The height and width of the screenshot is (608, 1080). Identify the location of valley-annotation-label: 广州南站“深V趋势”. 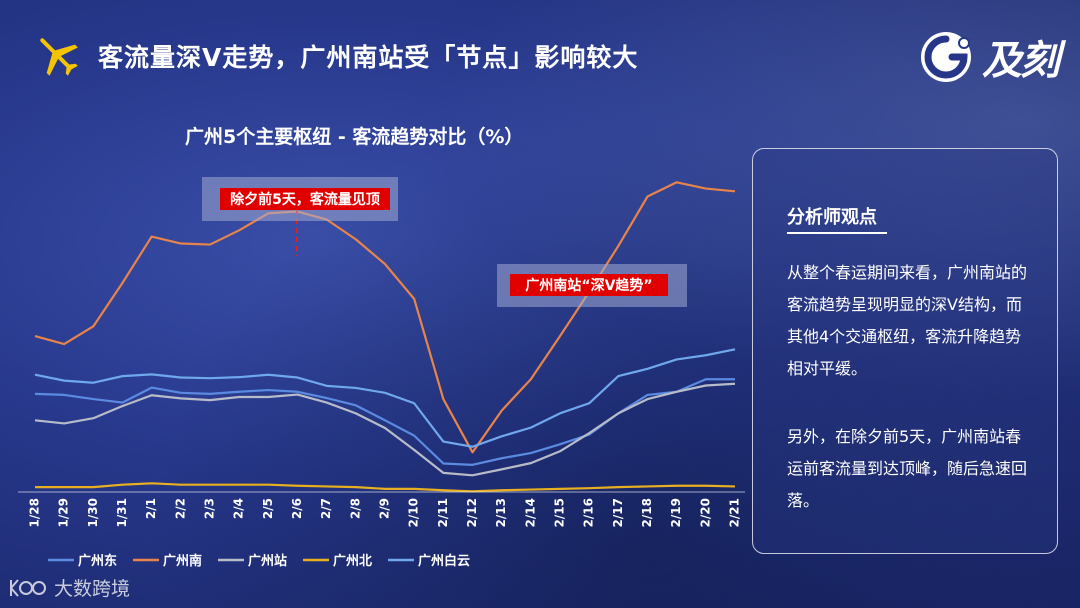
(588, 285).